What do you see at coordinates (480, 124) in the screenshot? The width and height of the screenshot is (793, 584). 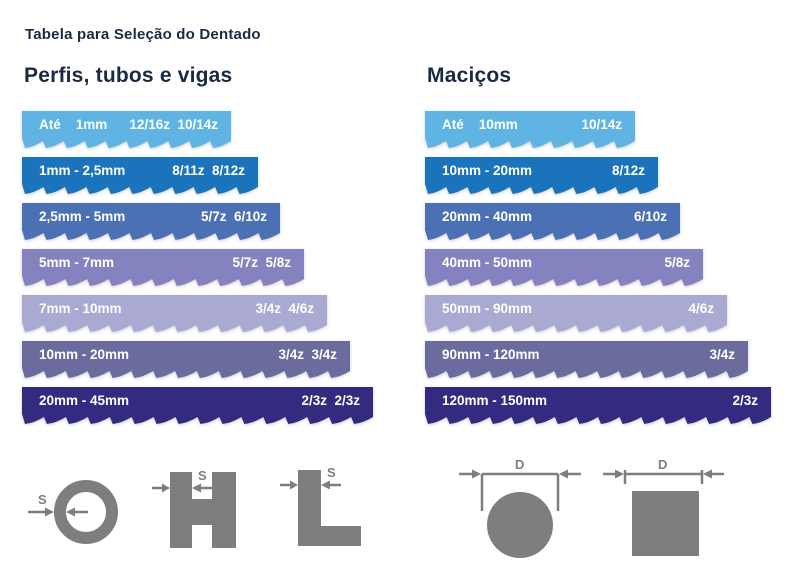 I see `blade-range-label: Até 10mm` at bounding box center [480, 124].